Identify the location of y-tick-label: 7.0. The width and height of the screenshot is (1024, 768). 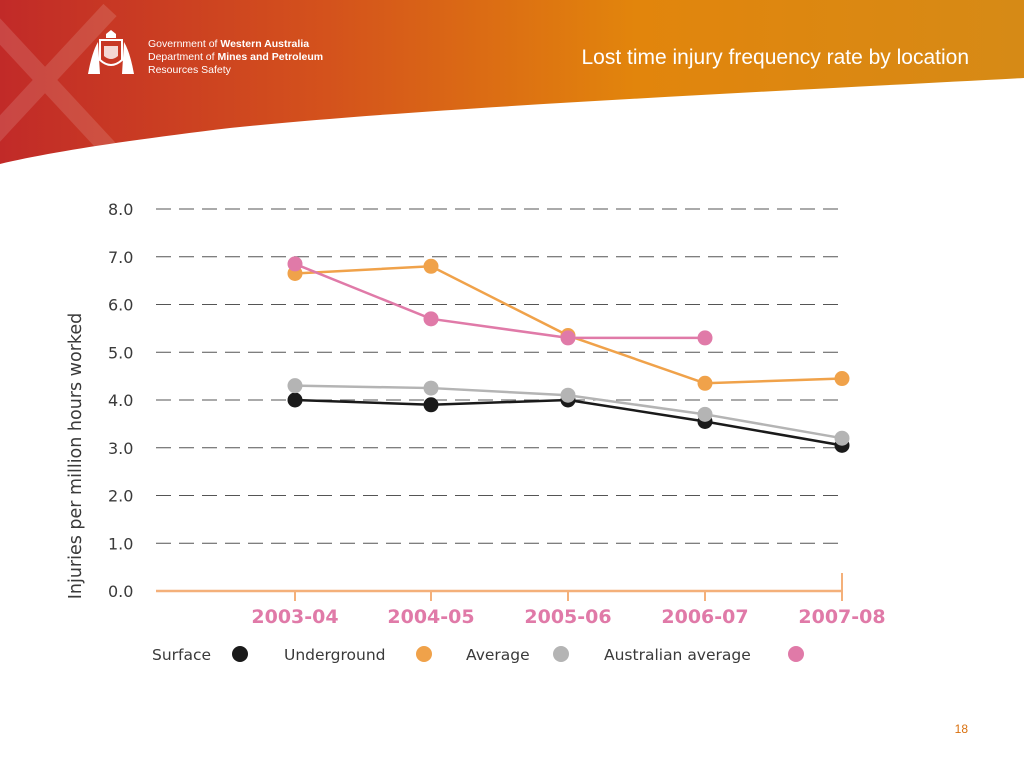
(120, 257).